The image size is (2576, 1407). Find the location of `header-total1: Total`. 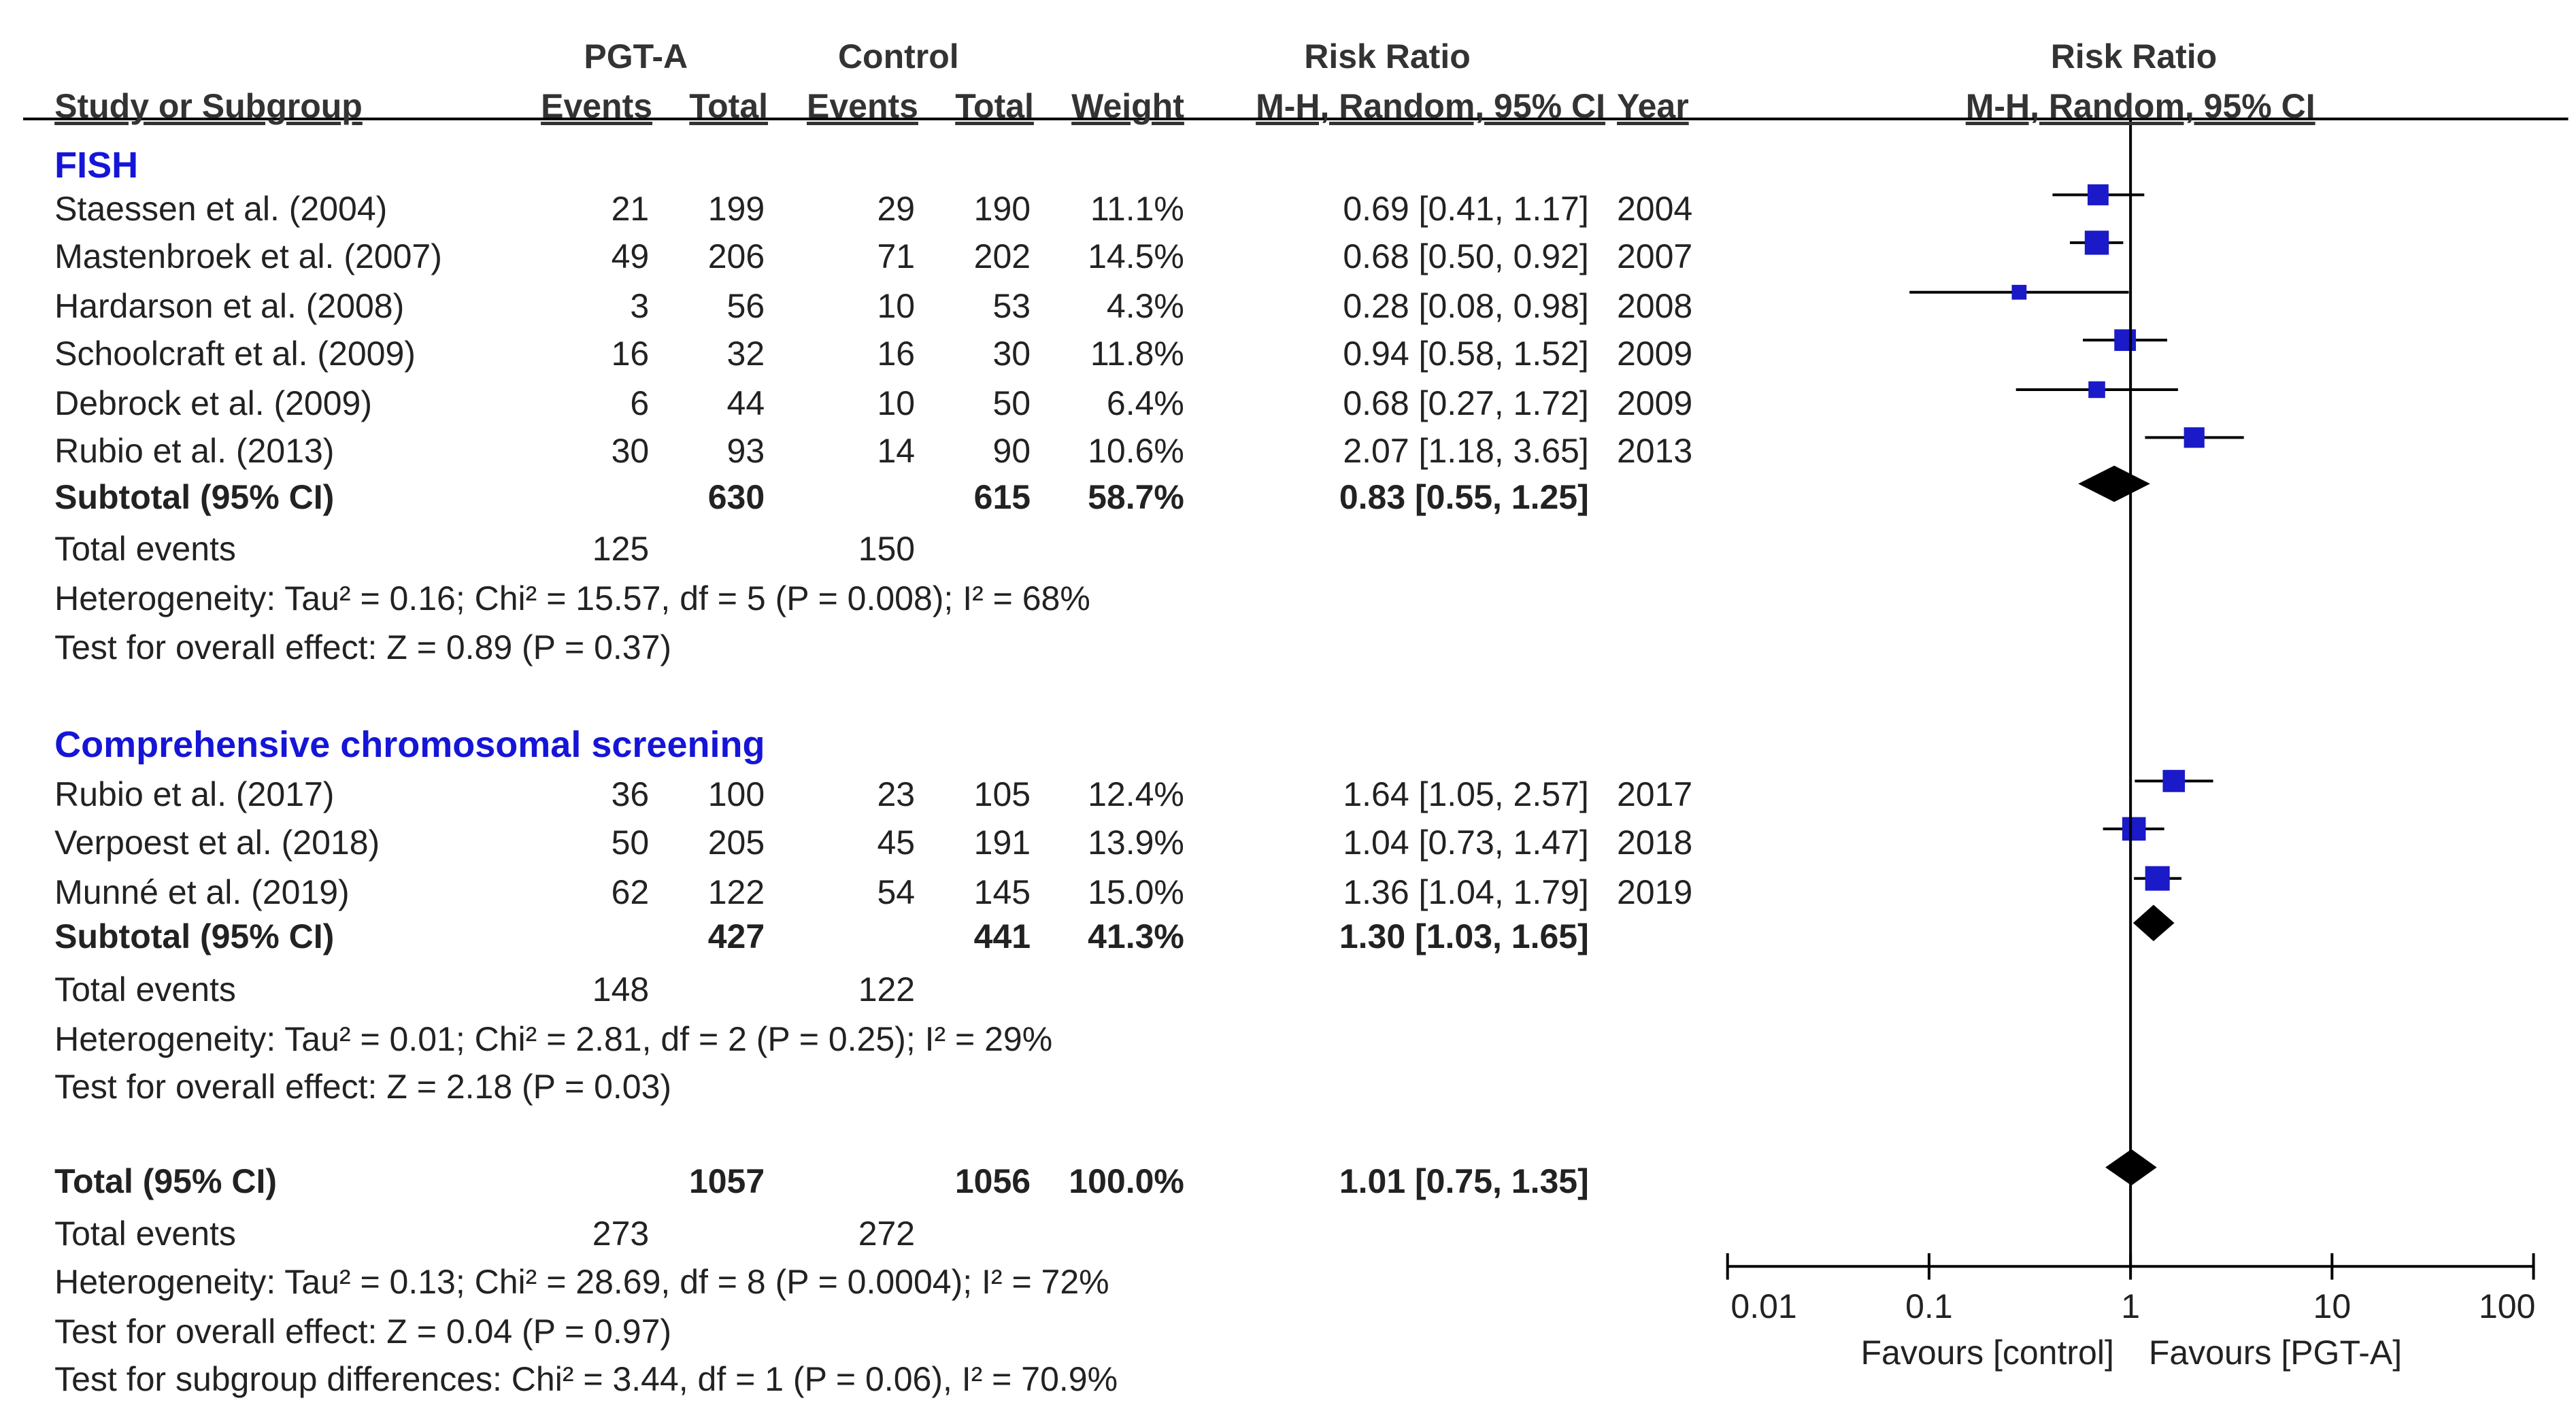

header-total1: Total is located at coordinates (729, 106).